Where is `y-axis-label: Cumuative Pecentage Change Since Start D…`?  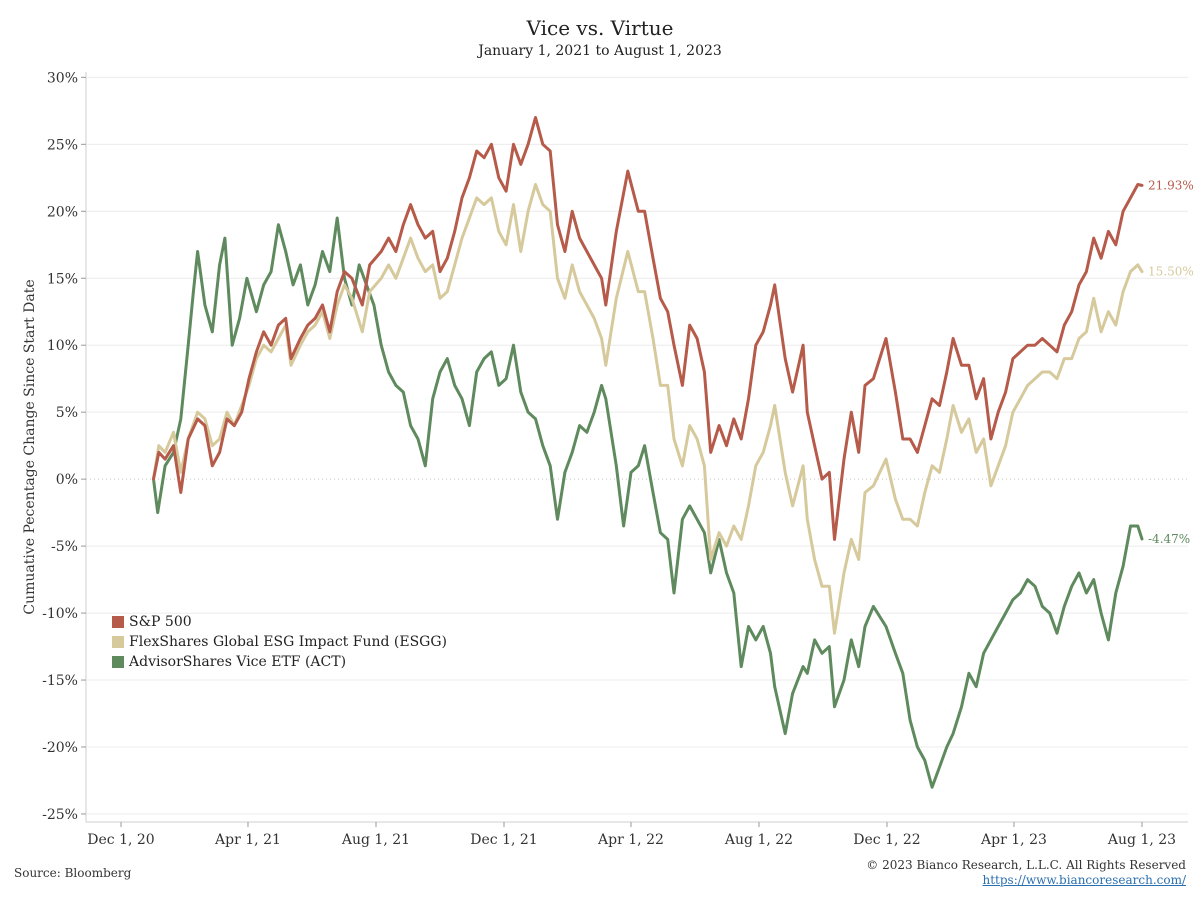 y-axis-label: Cumuative Pecentage Change Since Start D… is located at coordinates (30, 446).